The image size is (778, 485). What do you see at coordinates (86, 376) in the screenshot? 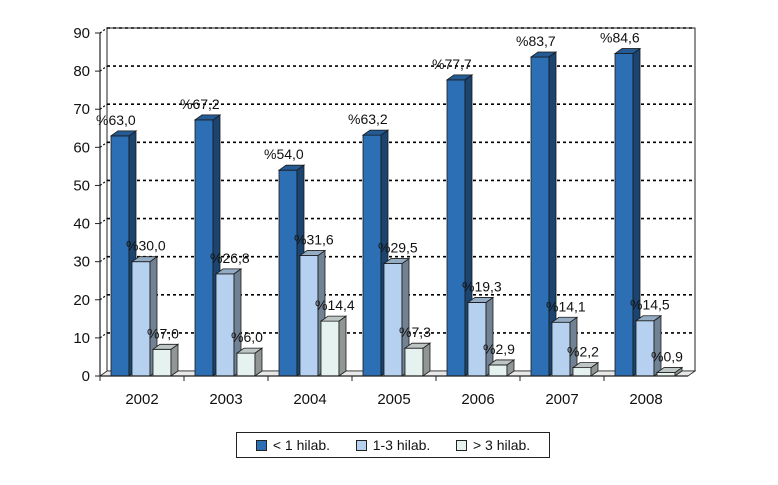
I see `y-tick-label: 0` at bounding box center [86, 376].